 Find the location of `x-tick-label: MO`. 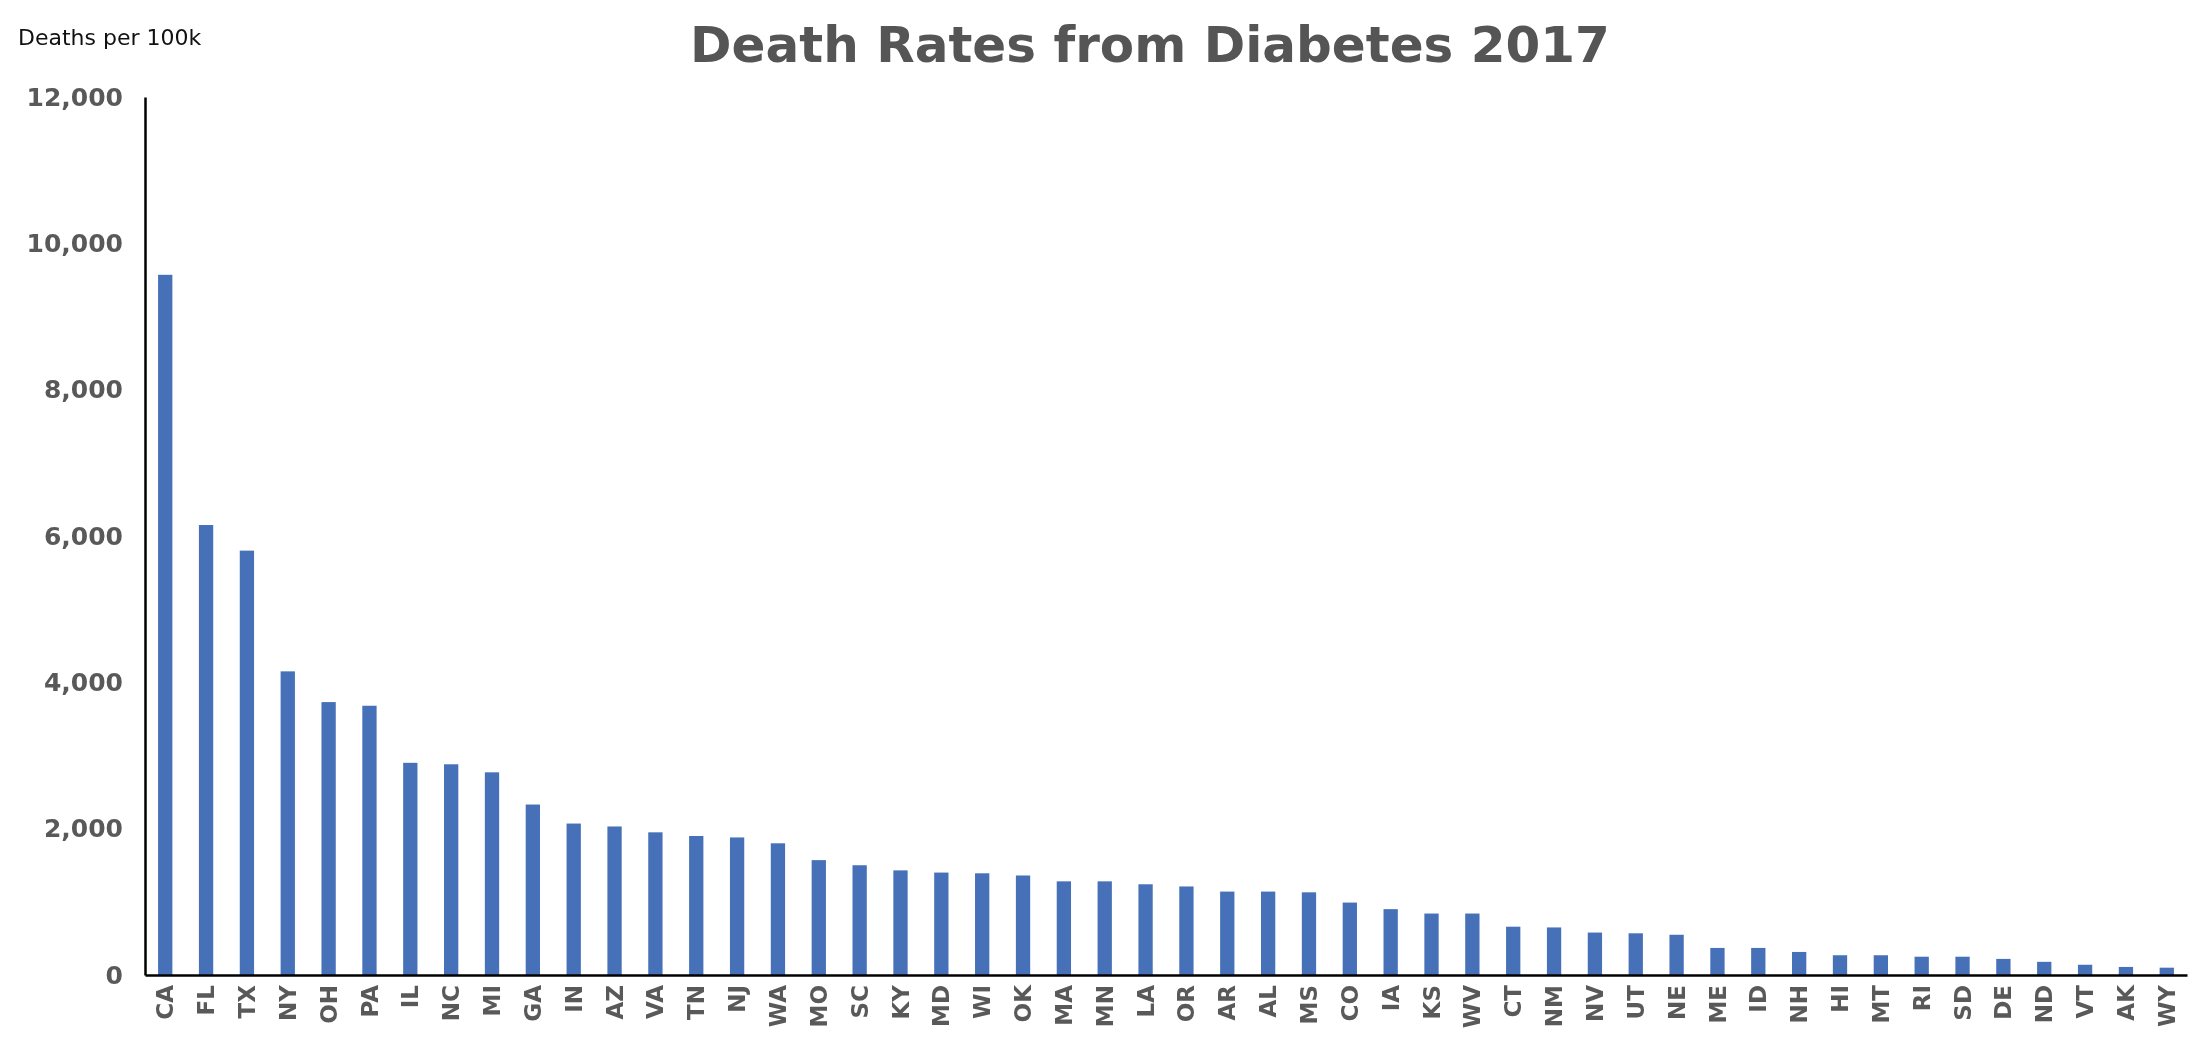

x-tick-label: MO is located at coordinates (818, 1006).